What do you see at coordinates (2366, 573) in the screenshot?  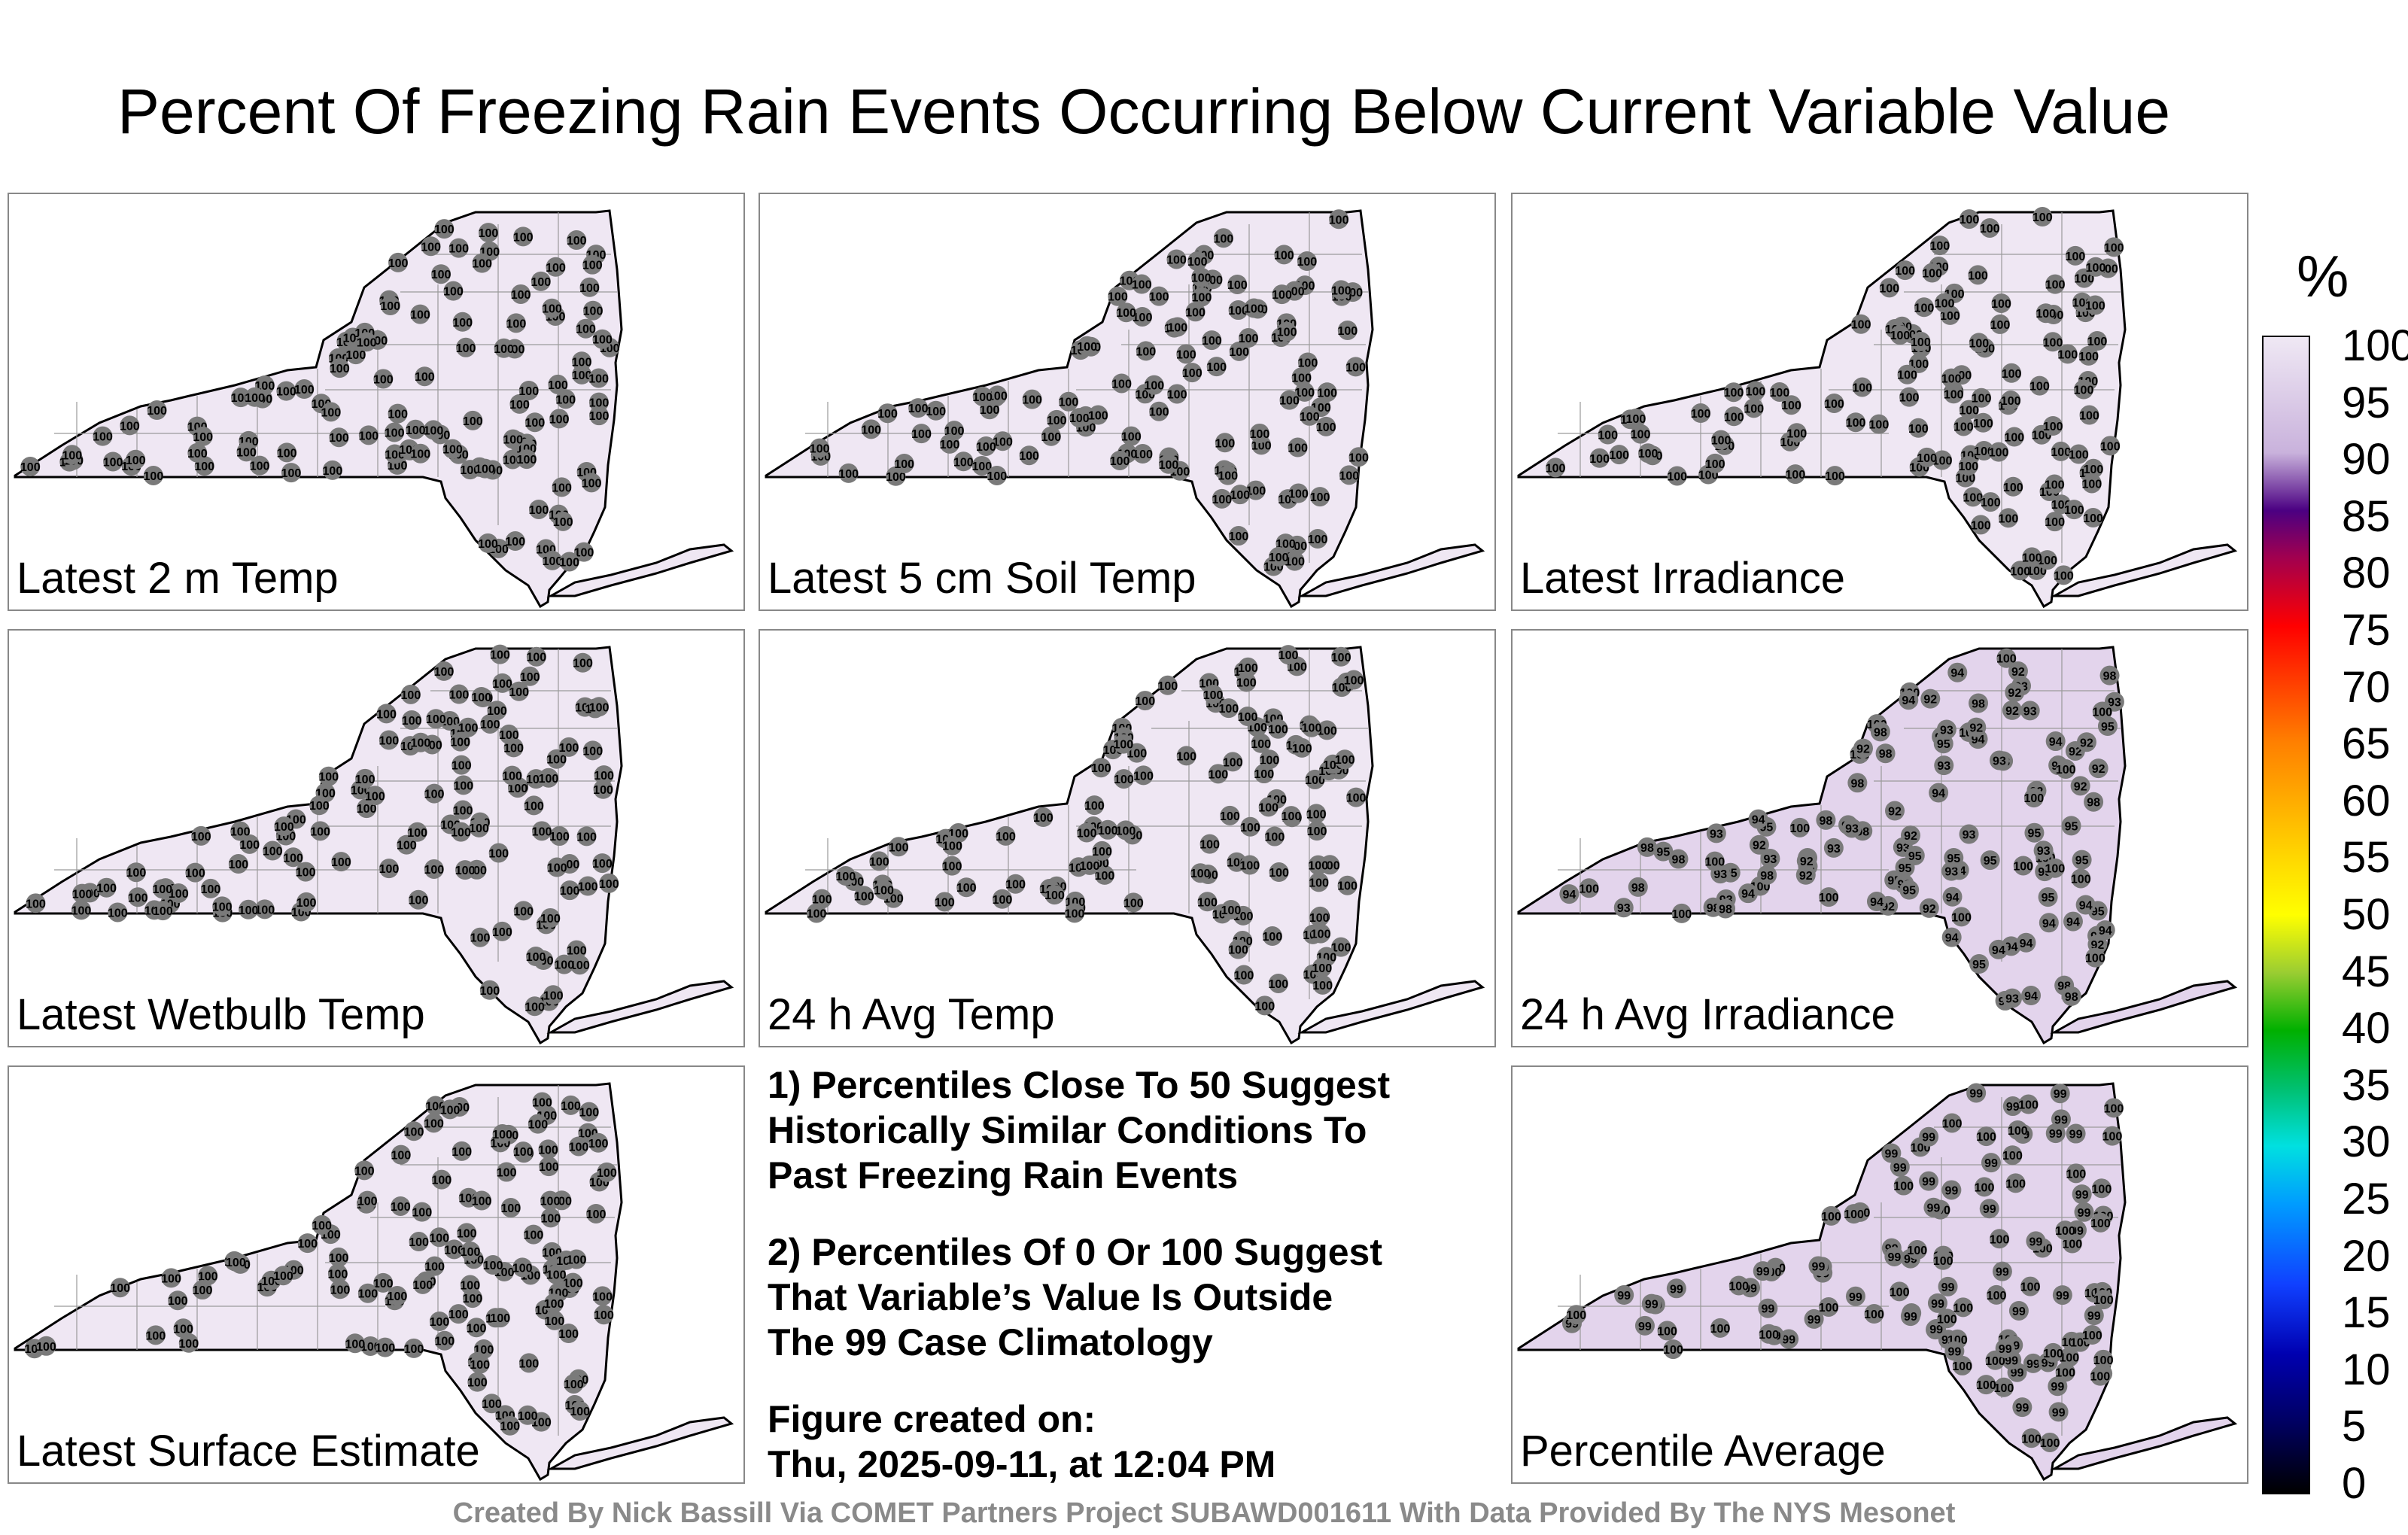 I see `colorbar-tick-label: 80` at bounding box center [2366, 573].